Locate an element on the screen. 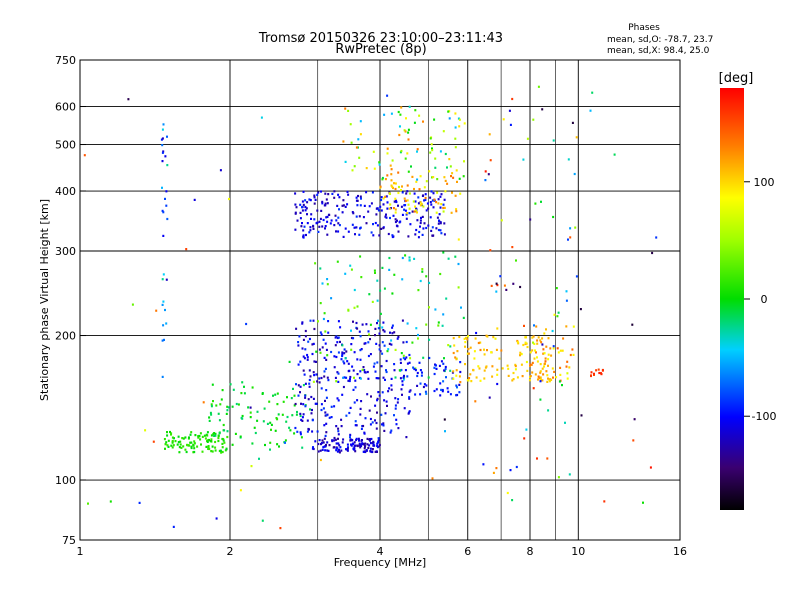  y-tick-label: 400 is located at coordinates (65, 191).